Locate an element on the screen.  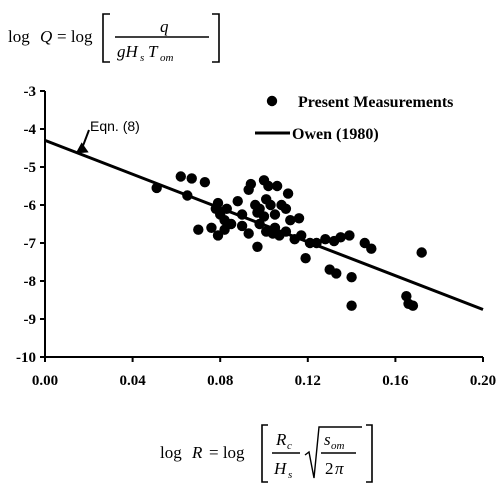
y-tick-label: -4 is located at coordinates (30, 130).